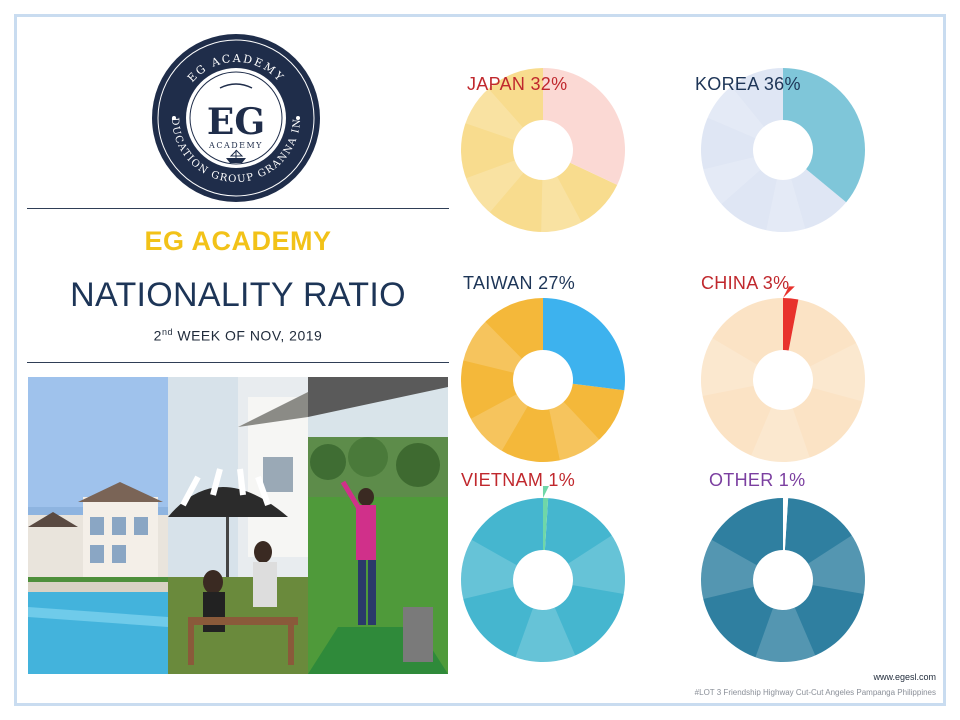 The width and height of the screenshot is (960, 720). I want to click on donut-slice-japan, so click(584, 126).